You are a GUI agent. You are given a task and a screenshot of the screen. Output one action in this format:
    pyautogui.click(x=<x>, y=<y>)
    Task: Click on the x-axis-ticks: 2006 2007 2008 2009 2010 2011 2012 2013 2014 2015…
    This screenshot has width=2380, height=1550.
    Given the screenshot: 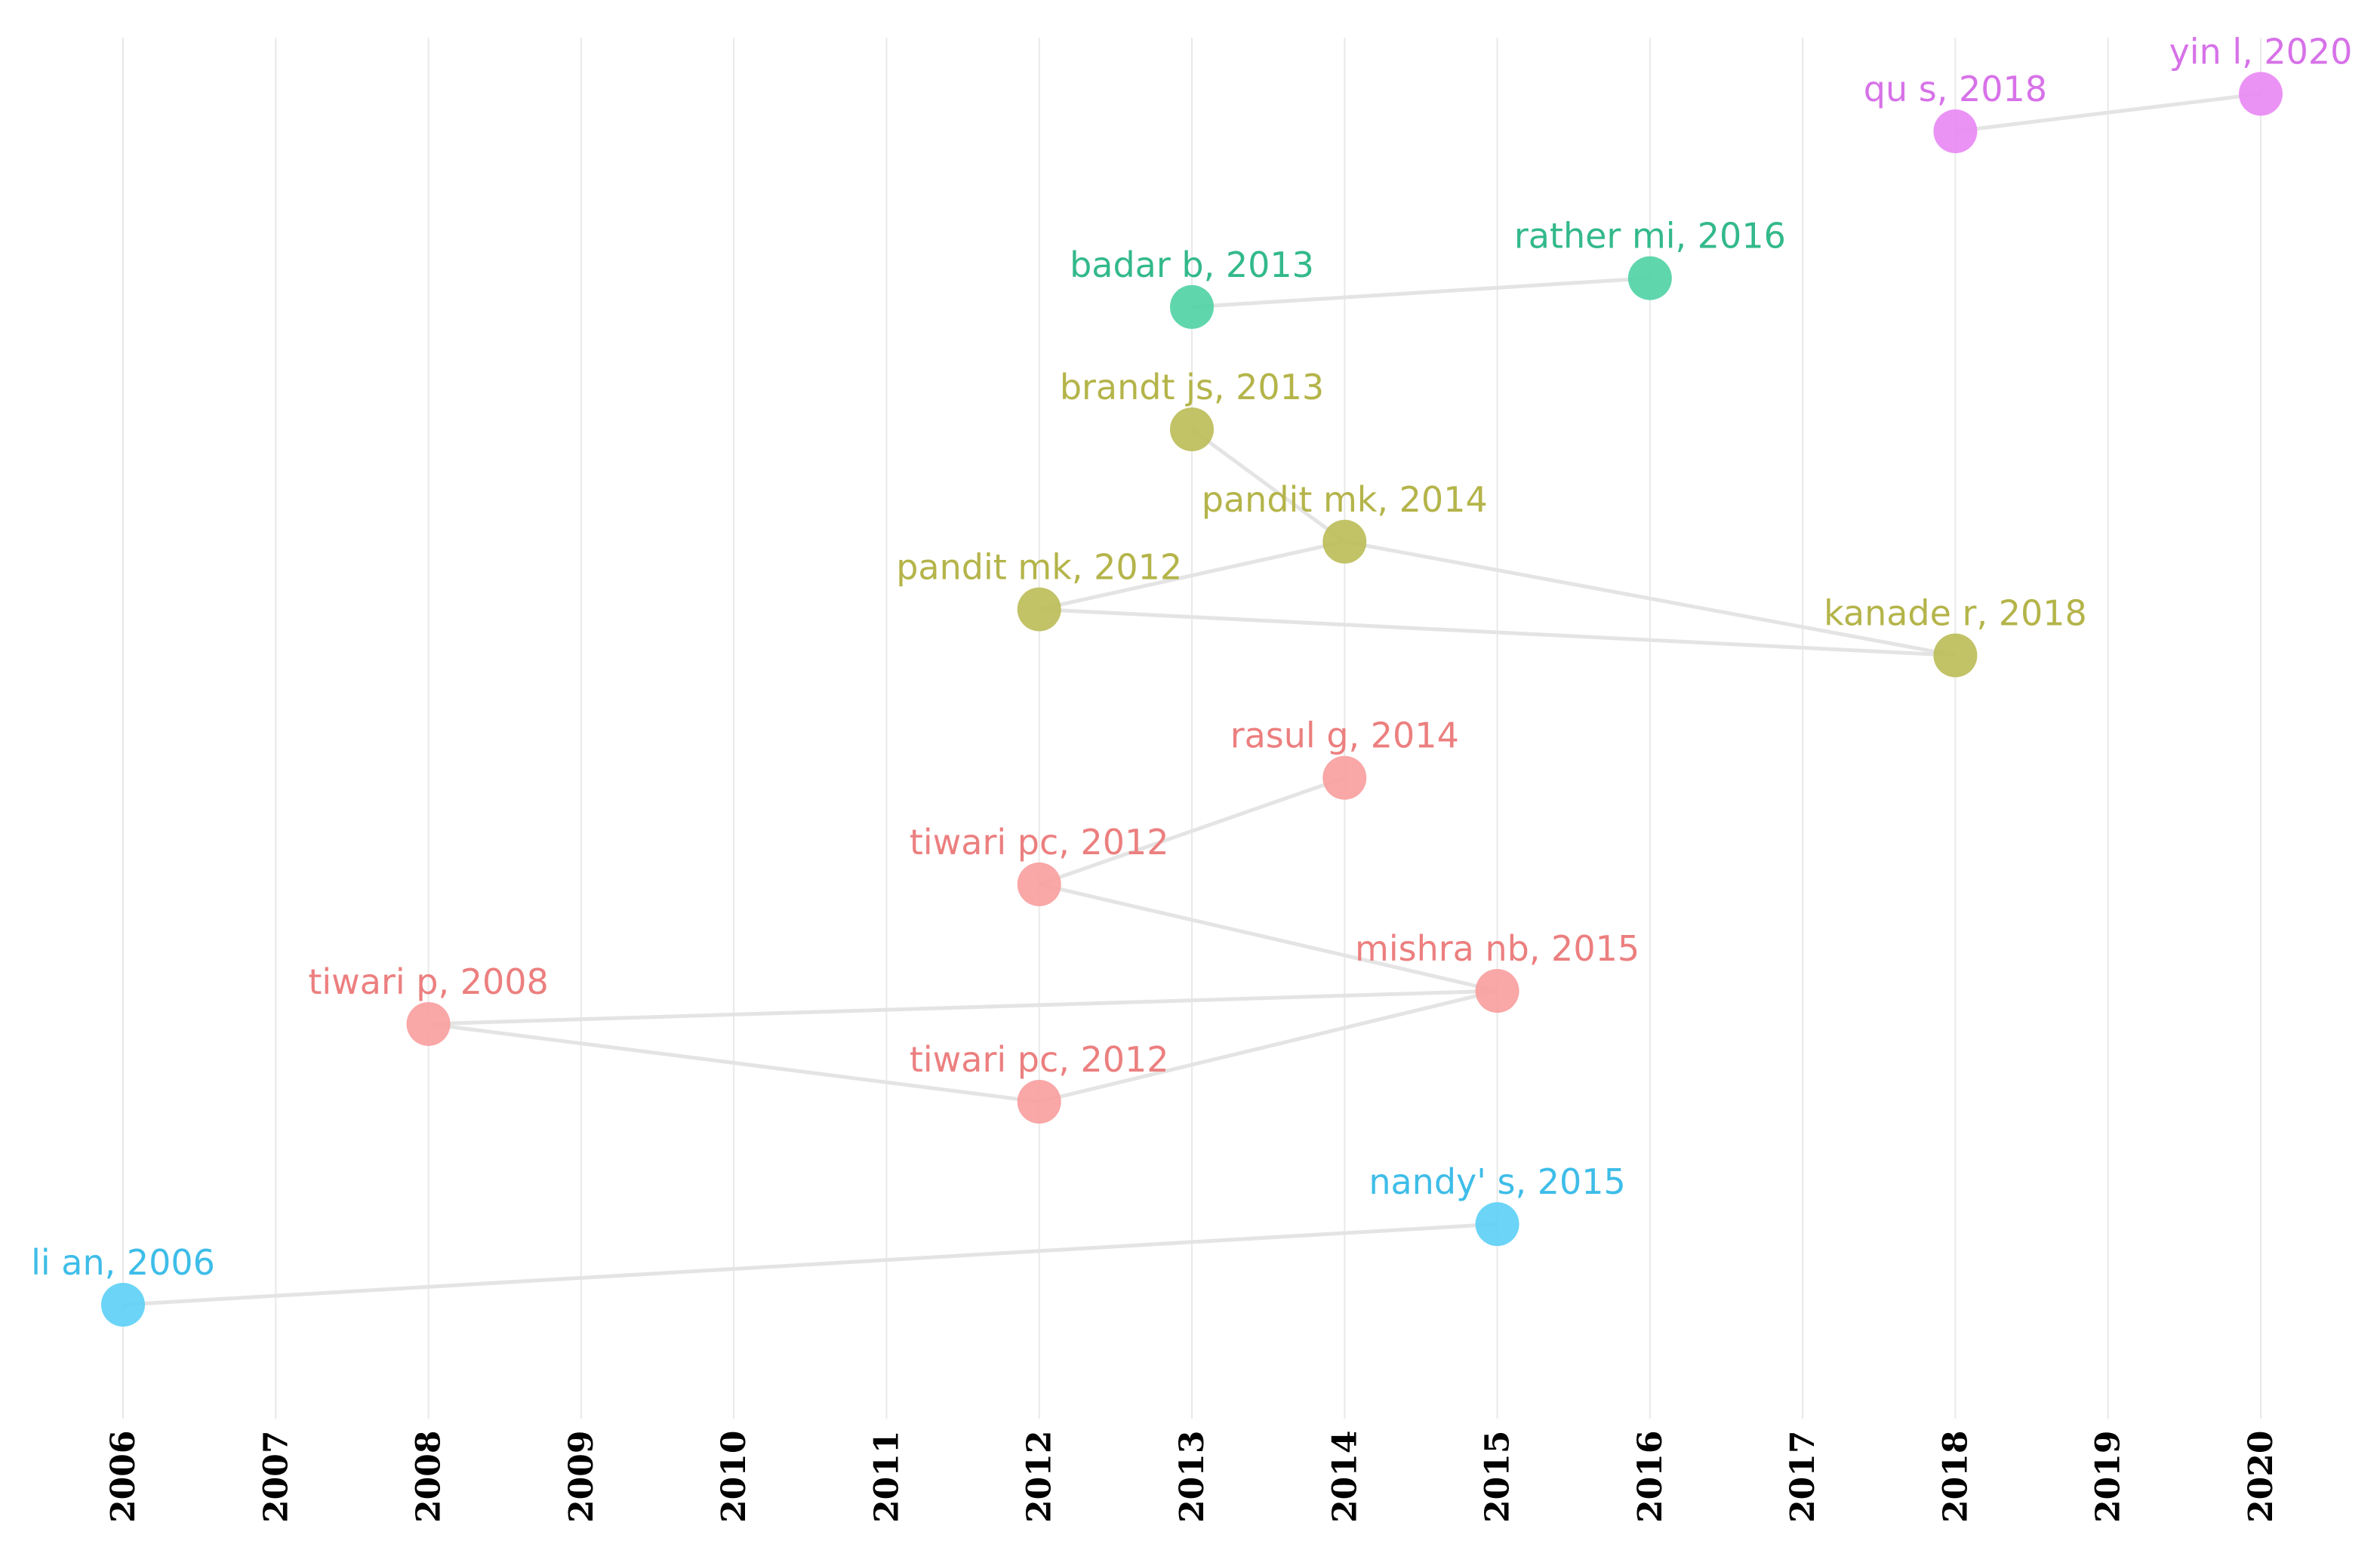 What is the action you would take?
    pyautogui.click(x=1192, y=1477)
    